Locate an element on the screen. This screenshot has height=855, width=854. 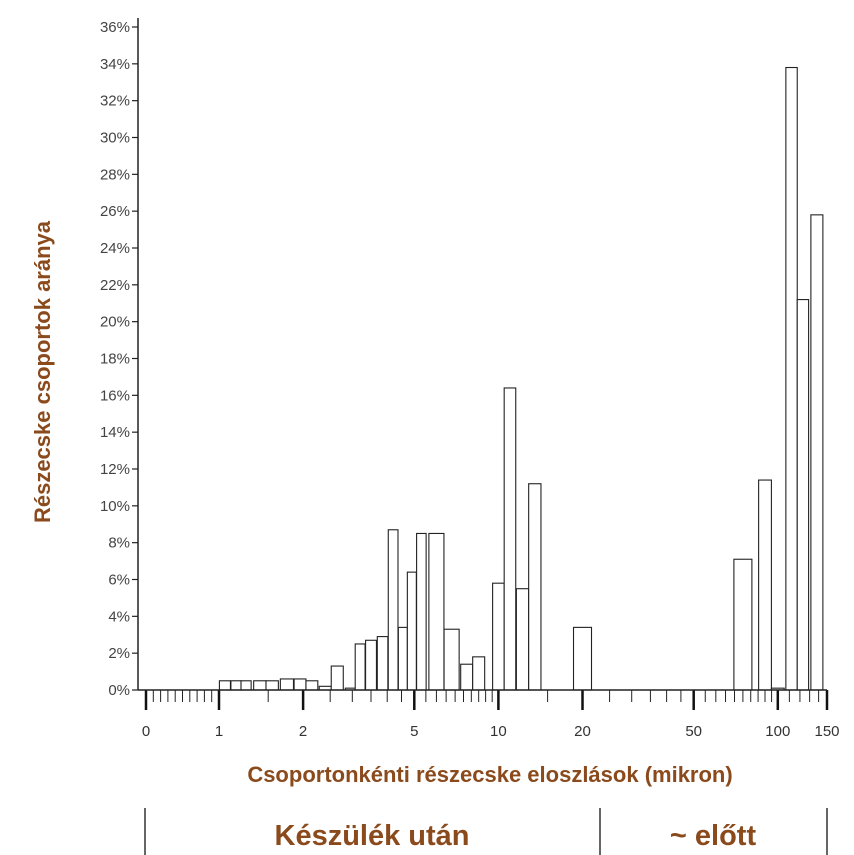
y-axis-title: Részecske csoportok aránya is located at coordinates (42, 371).